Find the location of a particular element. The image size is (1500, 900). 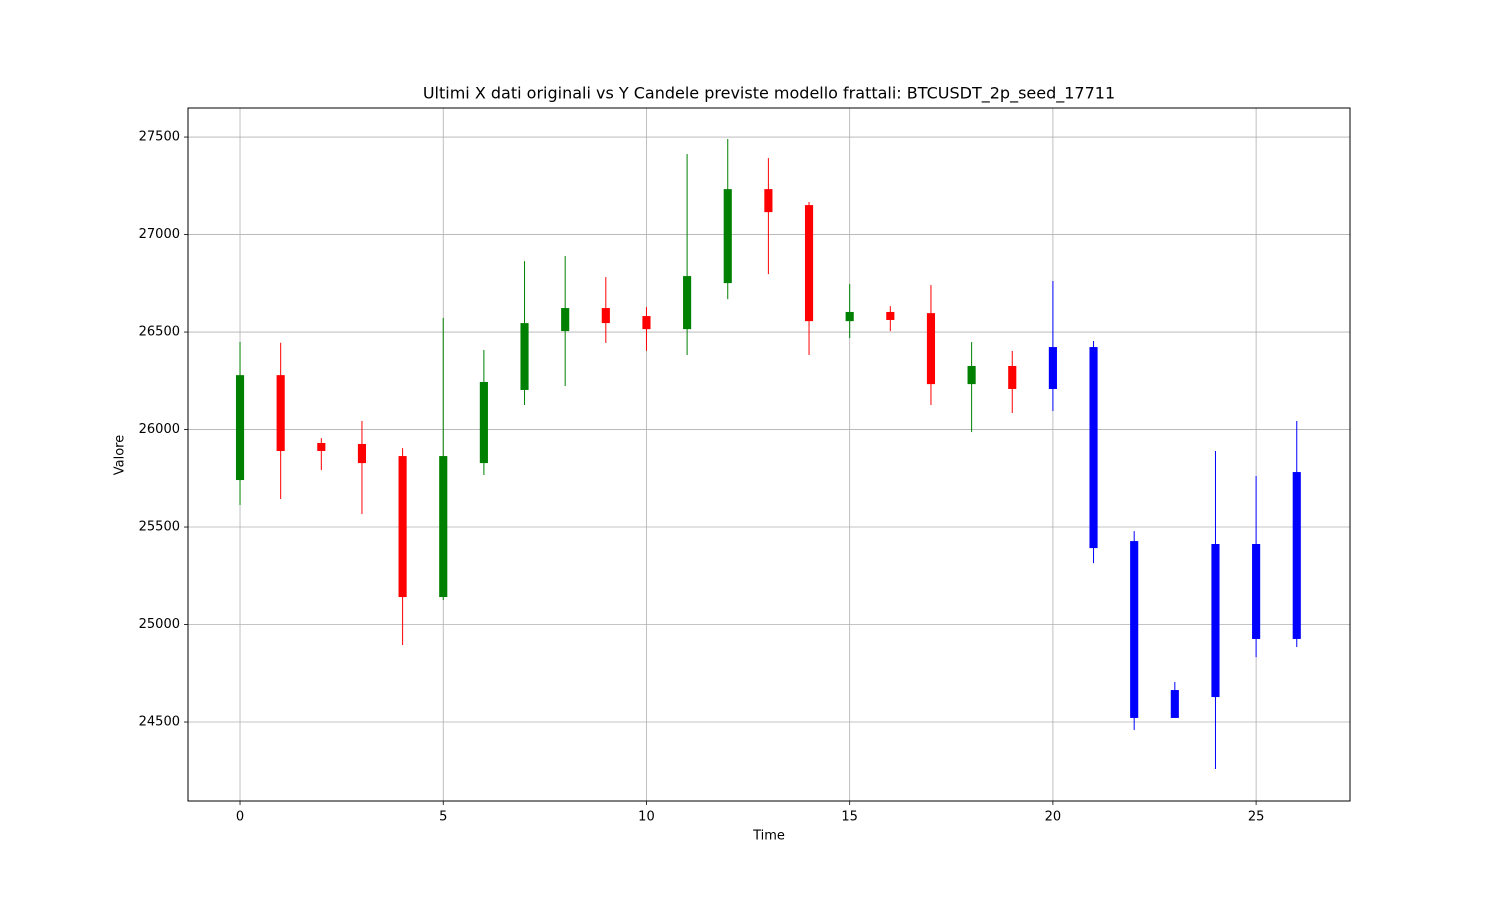

y-tick-label: 25000 is located at coordinates (159, 624).